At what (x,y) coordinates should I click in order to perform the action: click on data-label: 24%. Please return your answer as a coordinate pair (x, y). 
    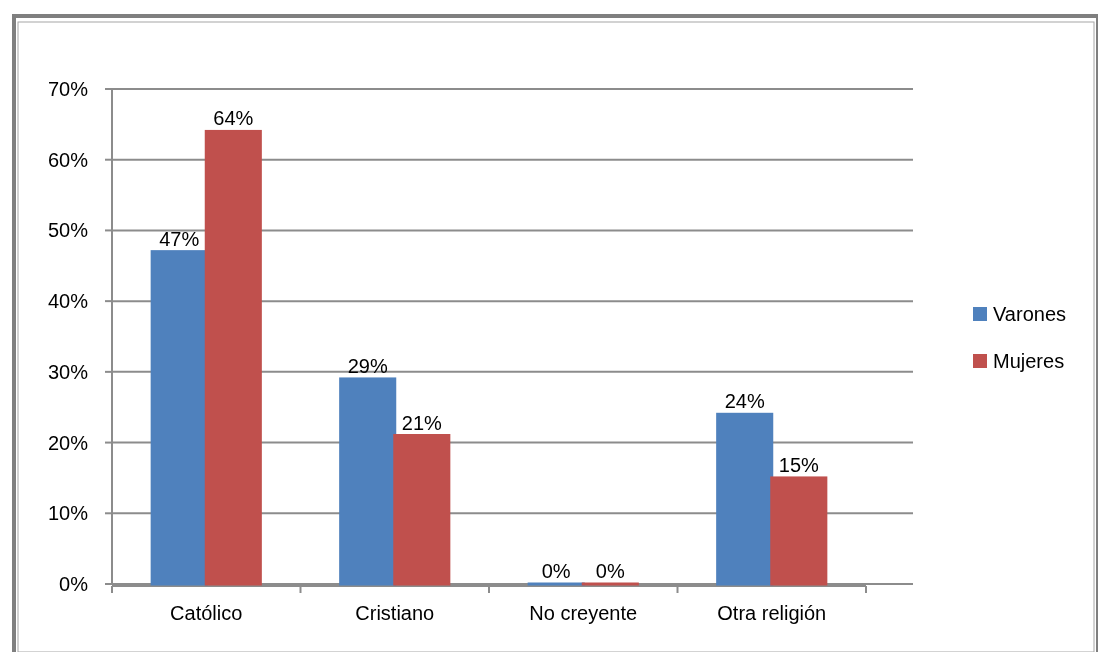
    Looking at the image, I should click on (744, 401).